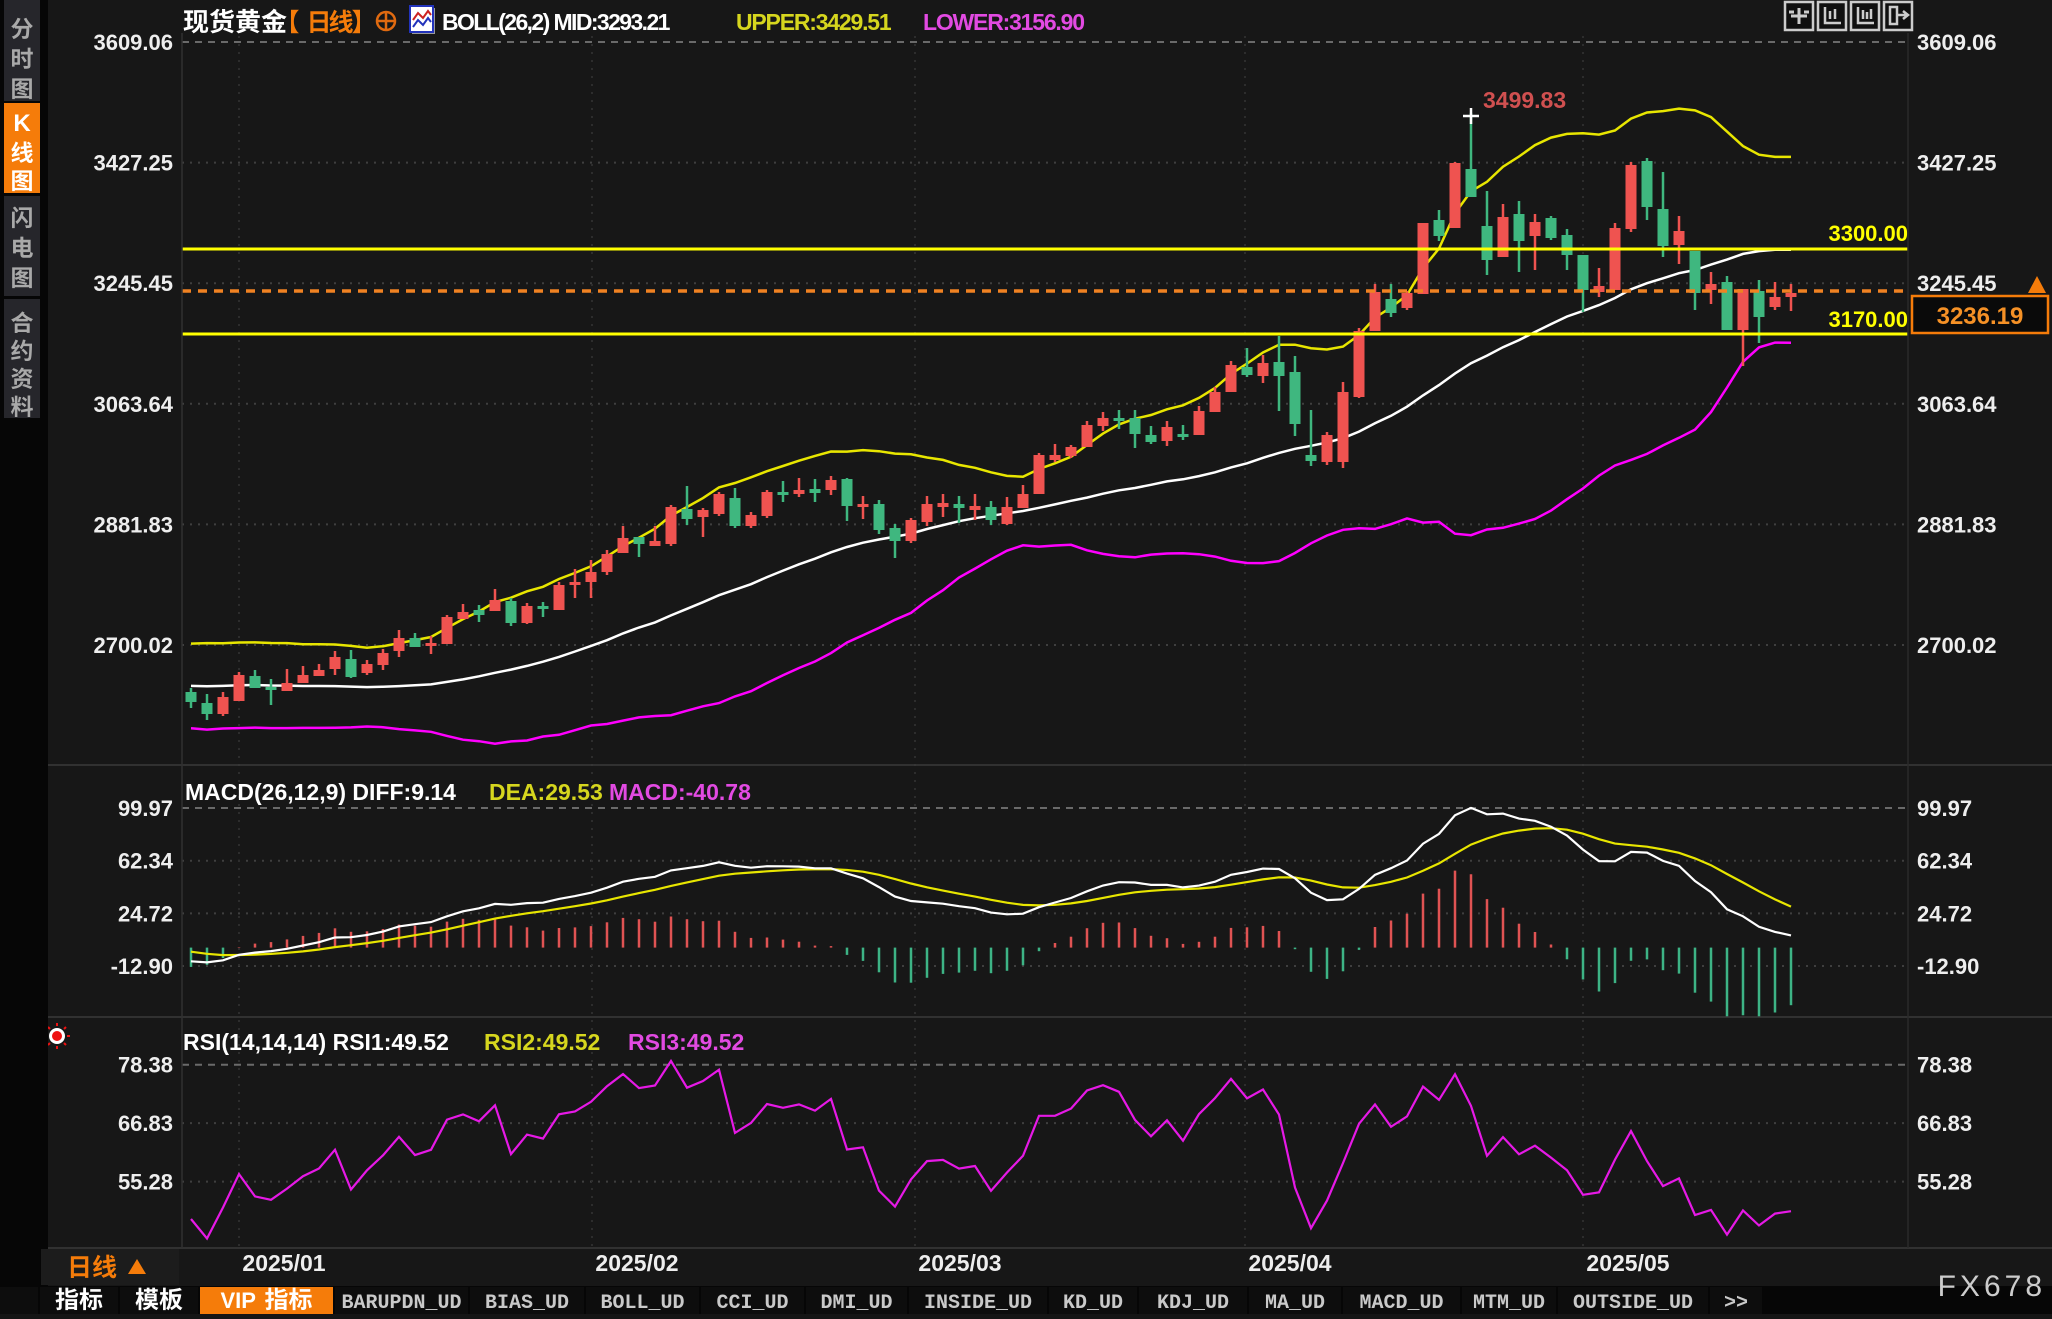  What do you see at coordinates (856, 1303) in the screenshot?
I see `svg-text: DMI_UD` at bounding box center [856, 1303].